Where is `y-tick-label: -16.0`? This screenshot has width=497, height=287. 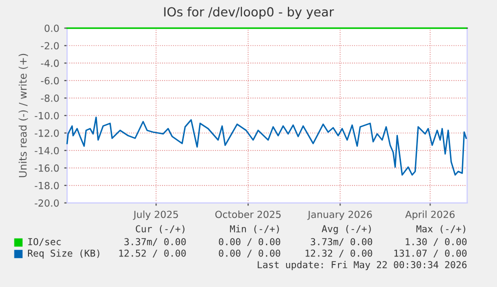
y-tick-label: -16.0 is located at coordinates (46, 168).